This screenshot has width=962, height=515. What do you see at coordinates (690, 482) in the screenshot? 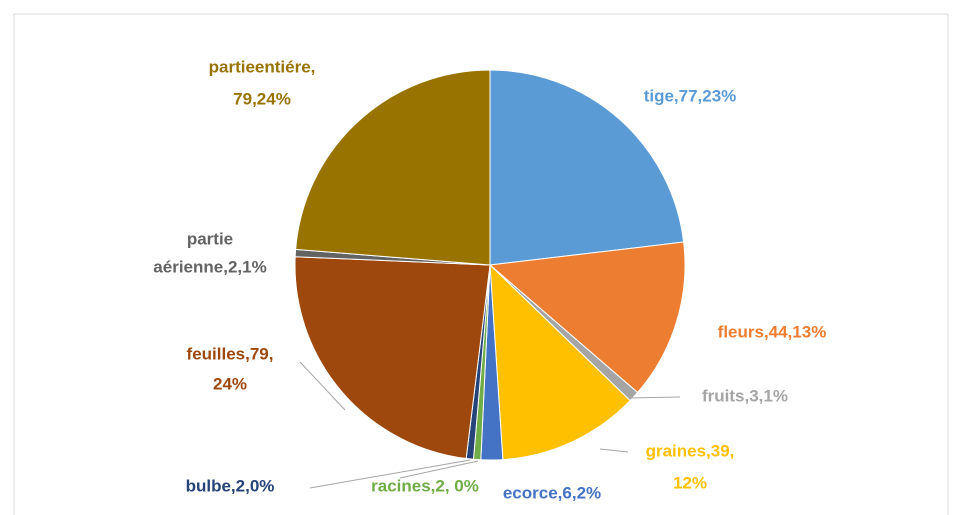
I see `data-label: 12%` at bounding box center [690, 482].